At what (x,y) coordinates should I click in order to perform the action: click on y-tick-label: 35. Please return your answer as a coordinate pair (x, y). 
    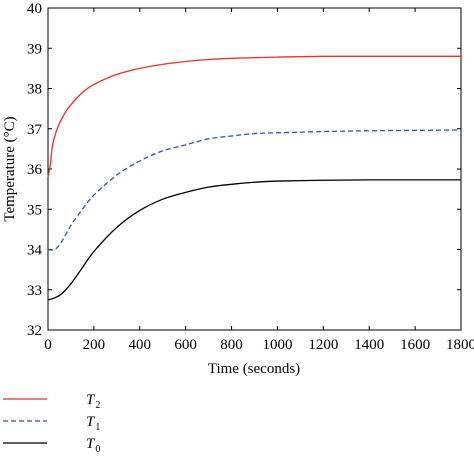
    Looking at the image, I should click on (34, 210).